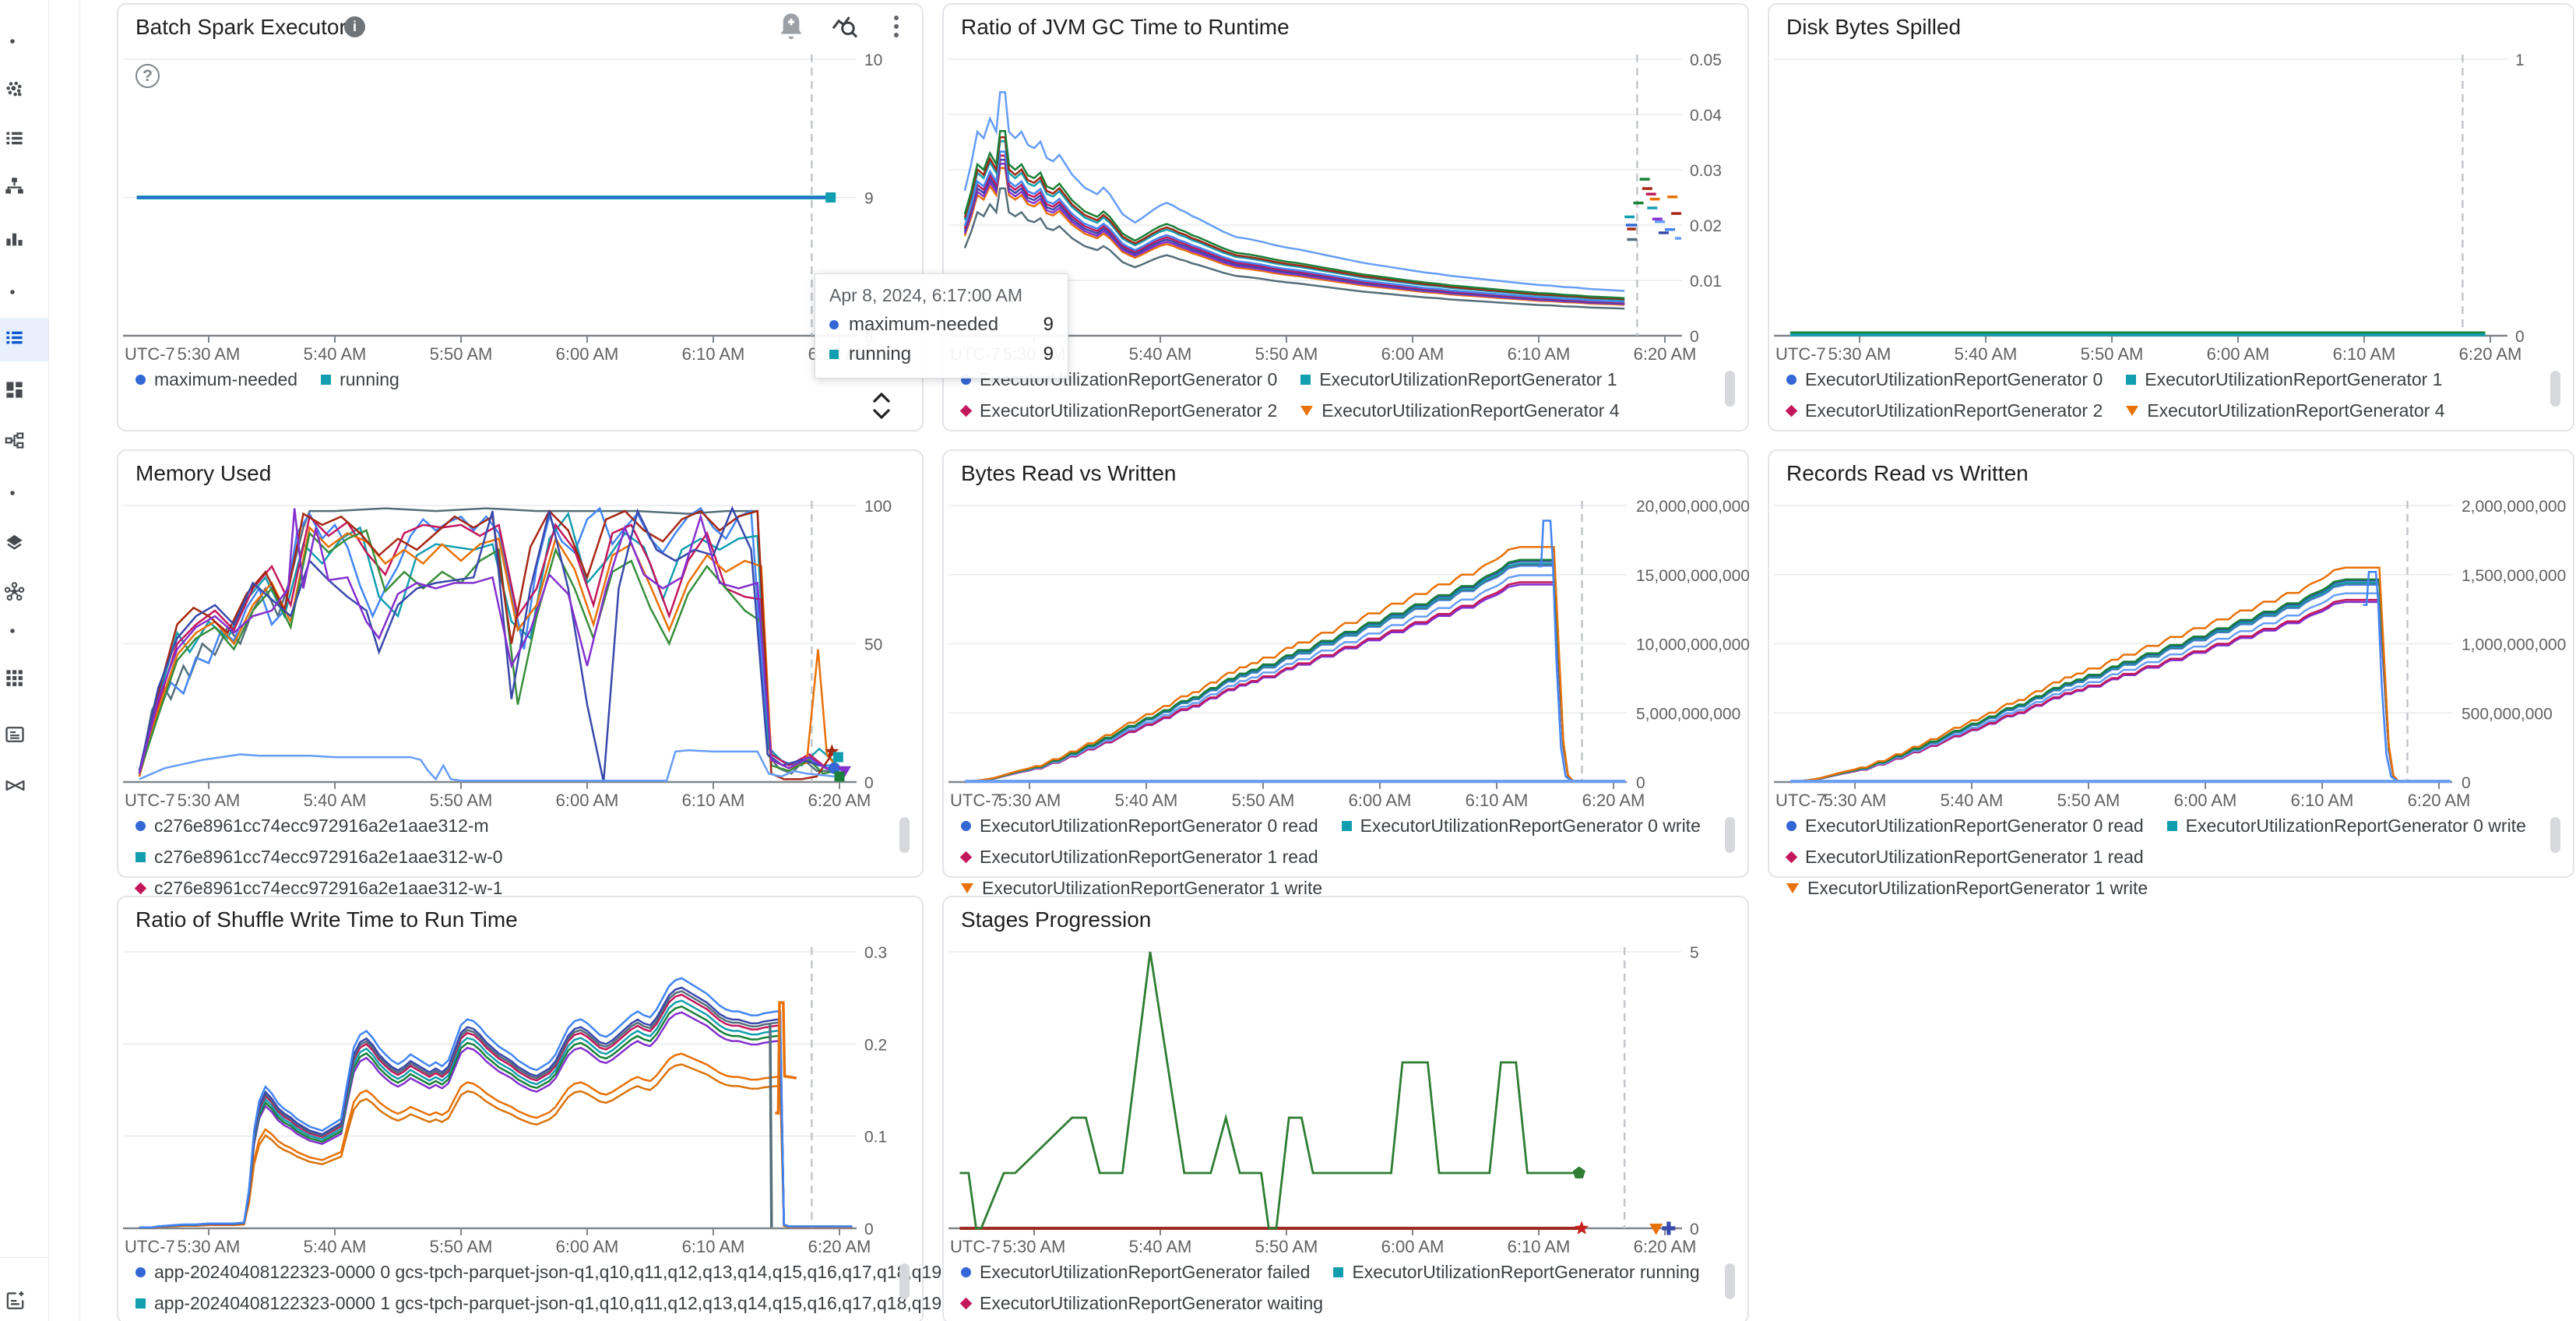  Describe the element at coordinates (140, 1303) in the screenshot. I see `legend-square-marker` at that location.